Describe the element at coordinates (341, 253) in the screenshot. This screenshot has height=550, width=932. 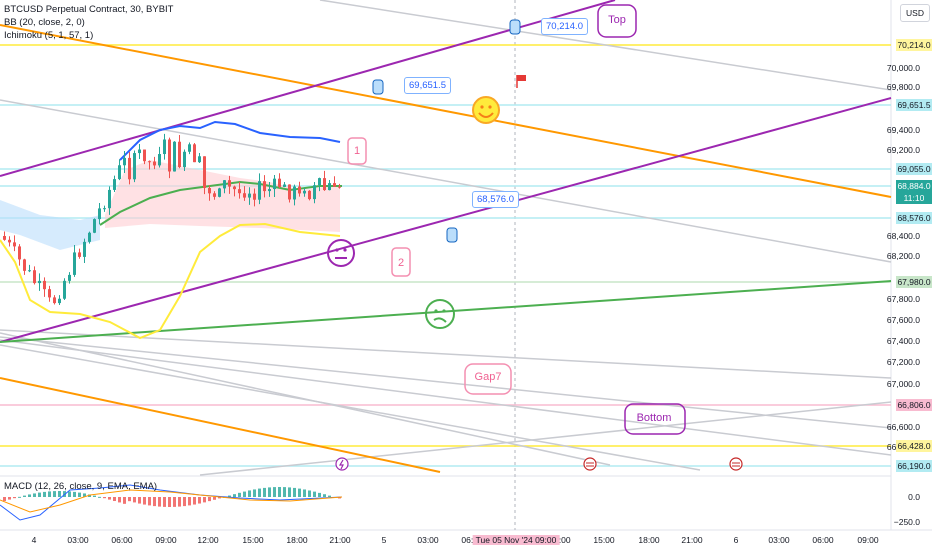
I see `neutral-face-icon` at that location.